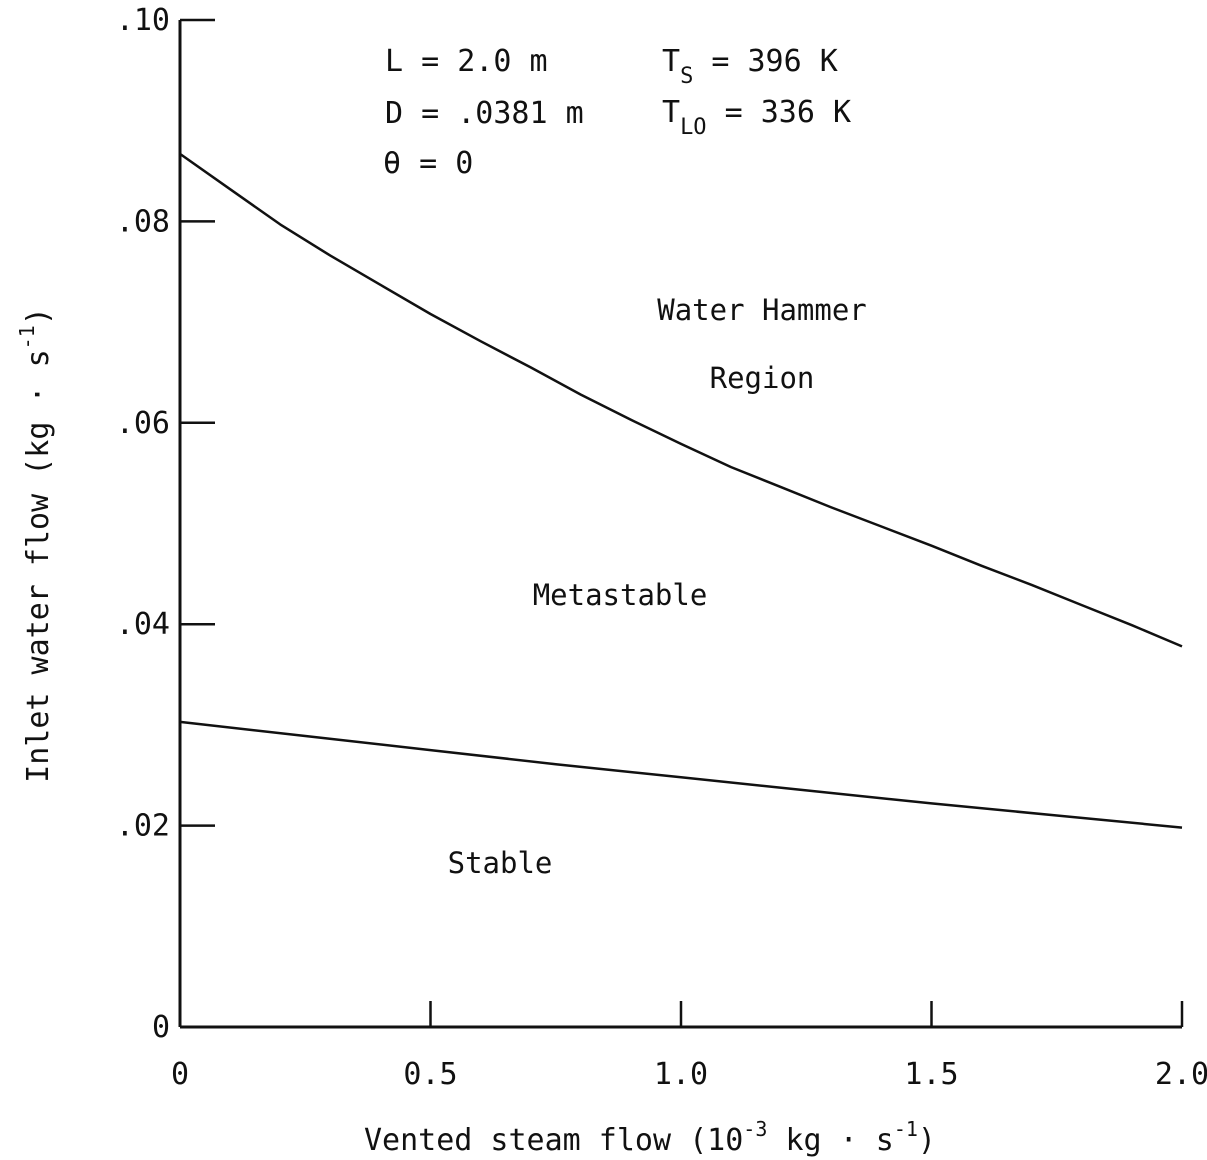 This screenshot has height=1160, width=1207. Describe the element at coordinates (161, 1027) in the screenshot. I see `y-tick-label-0: 0` at that location.